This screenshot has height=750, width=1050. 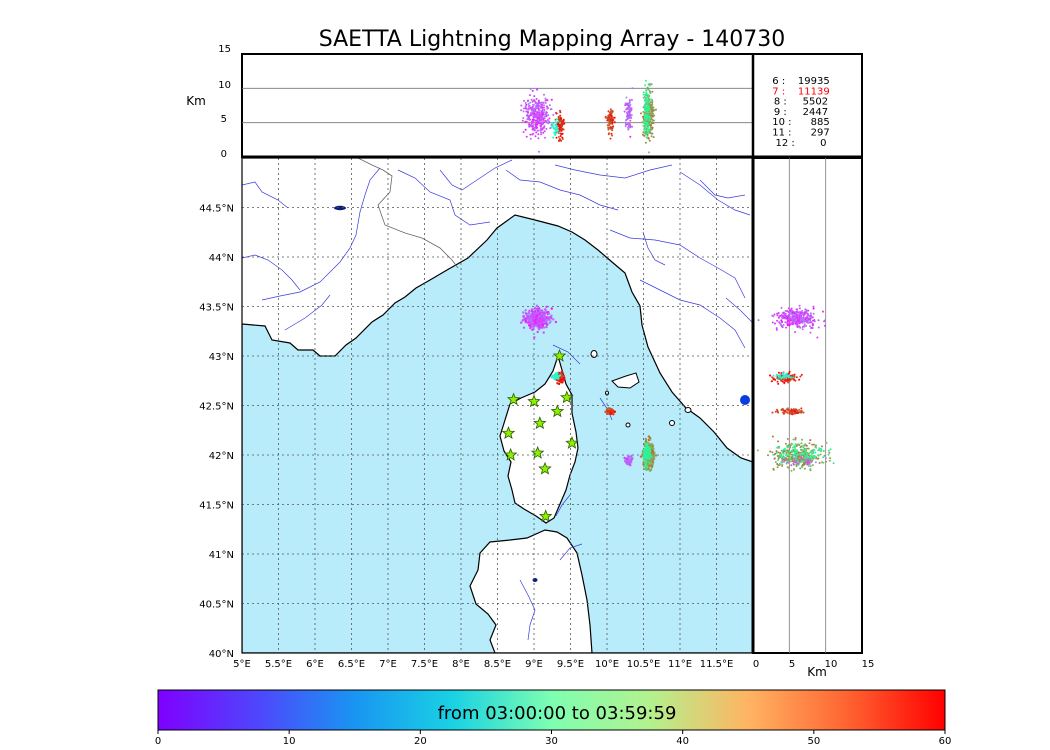 I want to click on lake-sardinia, so click(x=535, y=580).